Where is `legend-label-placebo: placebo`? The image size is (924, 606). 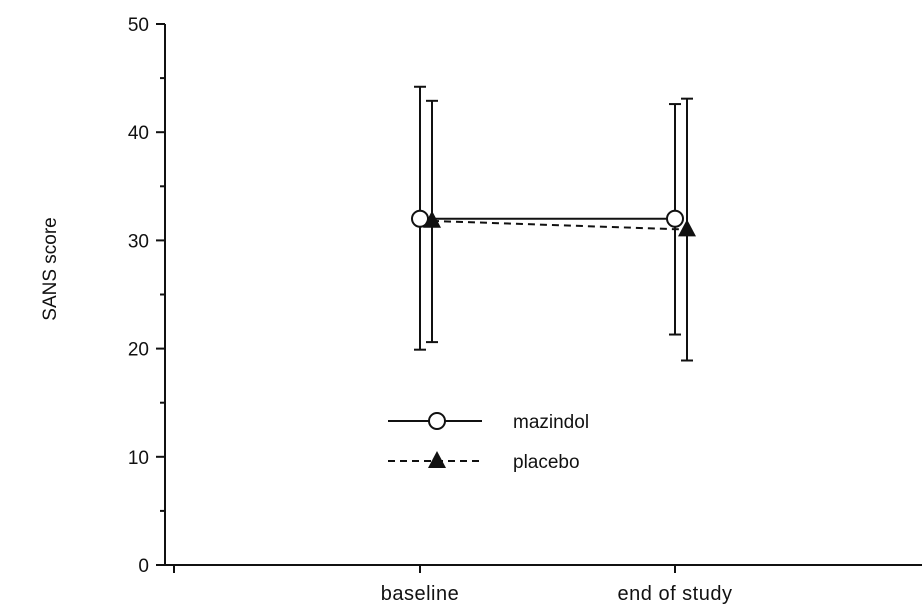
legend-label-placebo: placebo is located at coordinates (546, 462).